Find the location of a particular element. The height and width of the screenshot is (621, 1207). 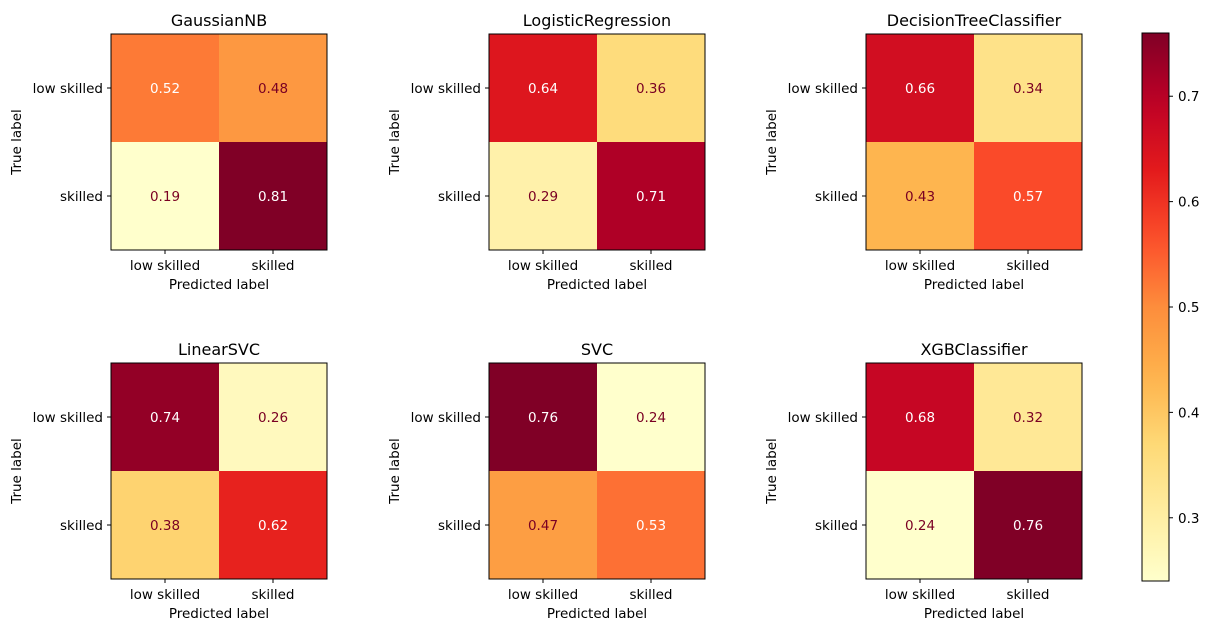

matrix-title: DecisionTreeClassifier is located at coordinates (974, 20).